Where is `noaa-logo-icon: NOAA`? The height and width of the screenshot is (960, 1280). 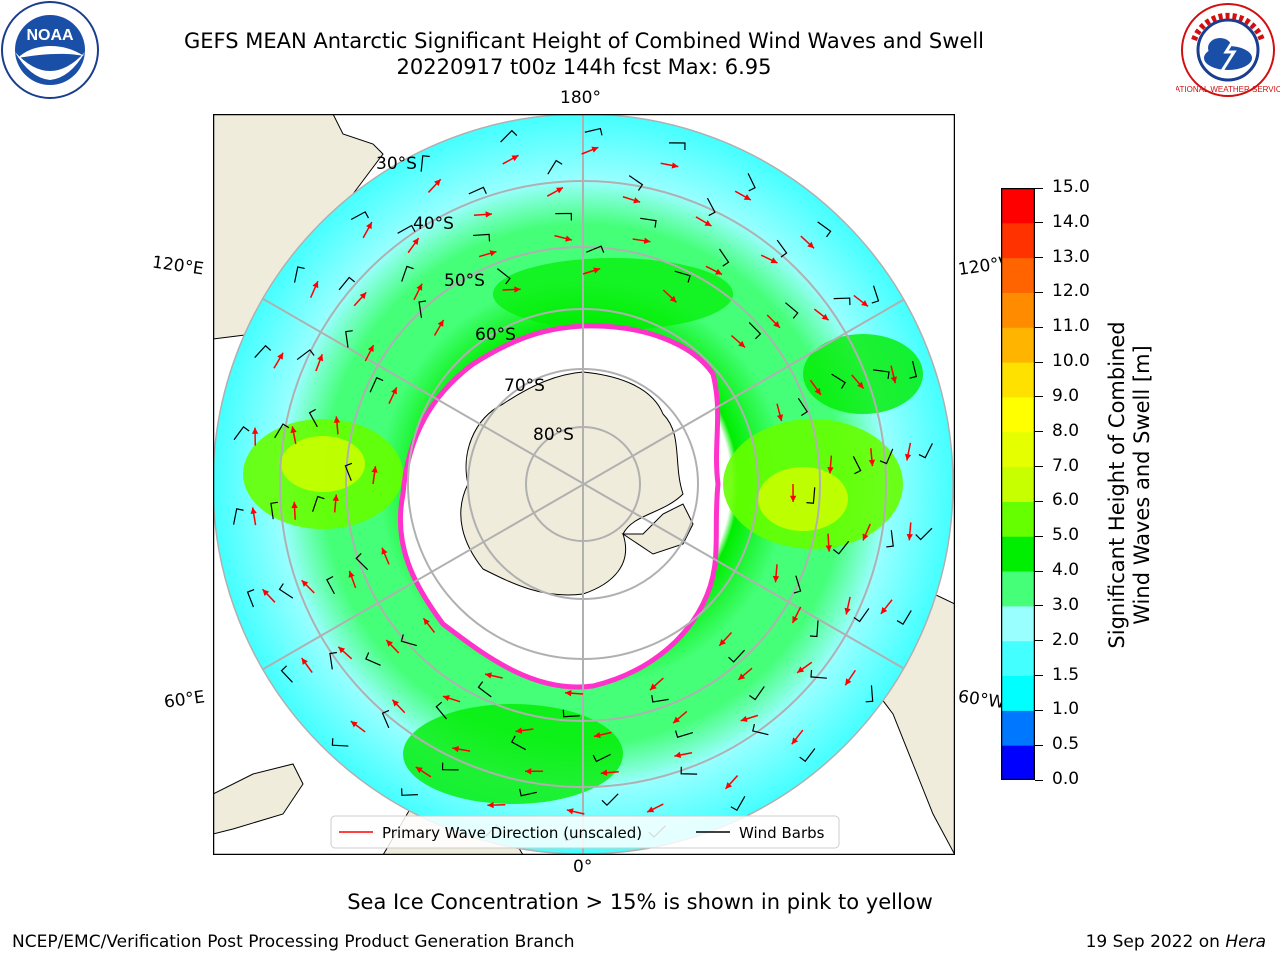 noaa-logo-icon: NOAA is located at coordinates (50, 50).